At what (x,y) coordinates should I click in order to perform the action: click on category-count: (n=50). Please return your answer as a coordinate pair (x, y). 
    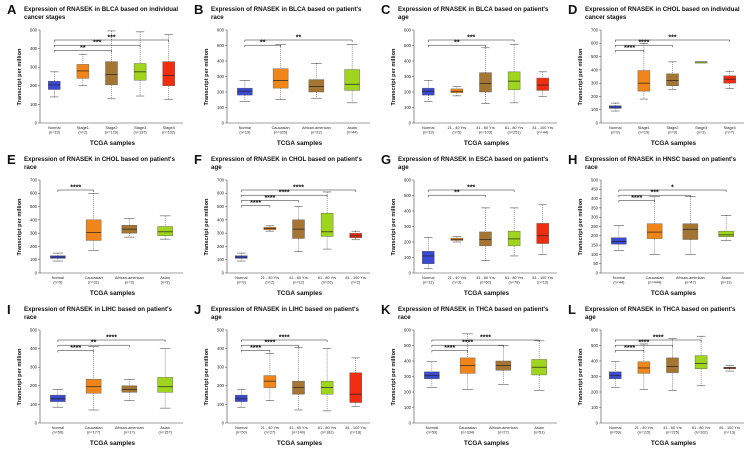
    Looking at the image, I should click on (58, 433).